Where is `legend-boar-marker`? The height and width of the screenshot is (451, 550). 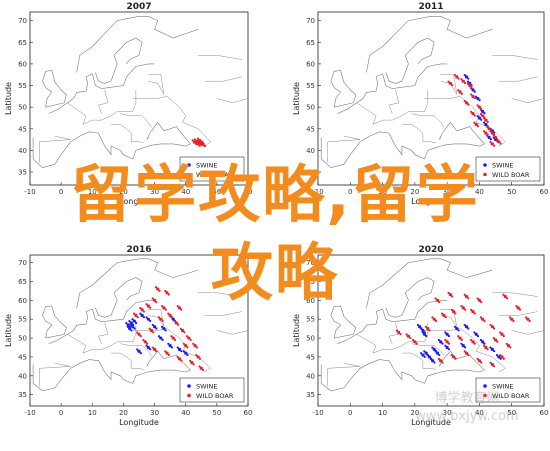
legend-boar-marker is located at coordinates (189, 395).